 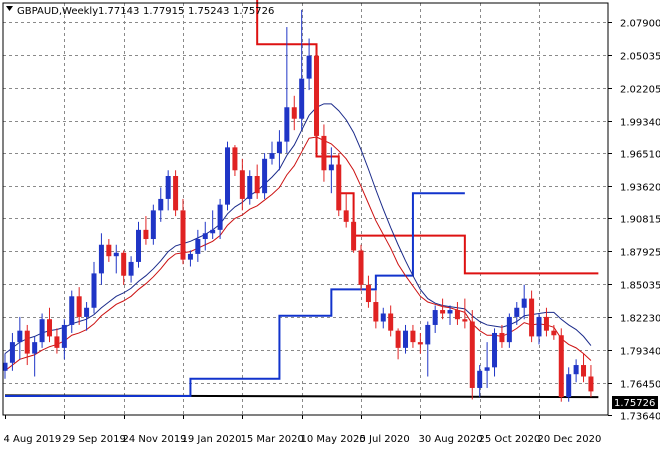 What do you see at coordinates (212, 439) in the screenshot?
I see `x-tick-label: 19 Jan 2020` at bounding box center [212, 439].